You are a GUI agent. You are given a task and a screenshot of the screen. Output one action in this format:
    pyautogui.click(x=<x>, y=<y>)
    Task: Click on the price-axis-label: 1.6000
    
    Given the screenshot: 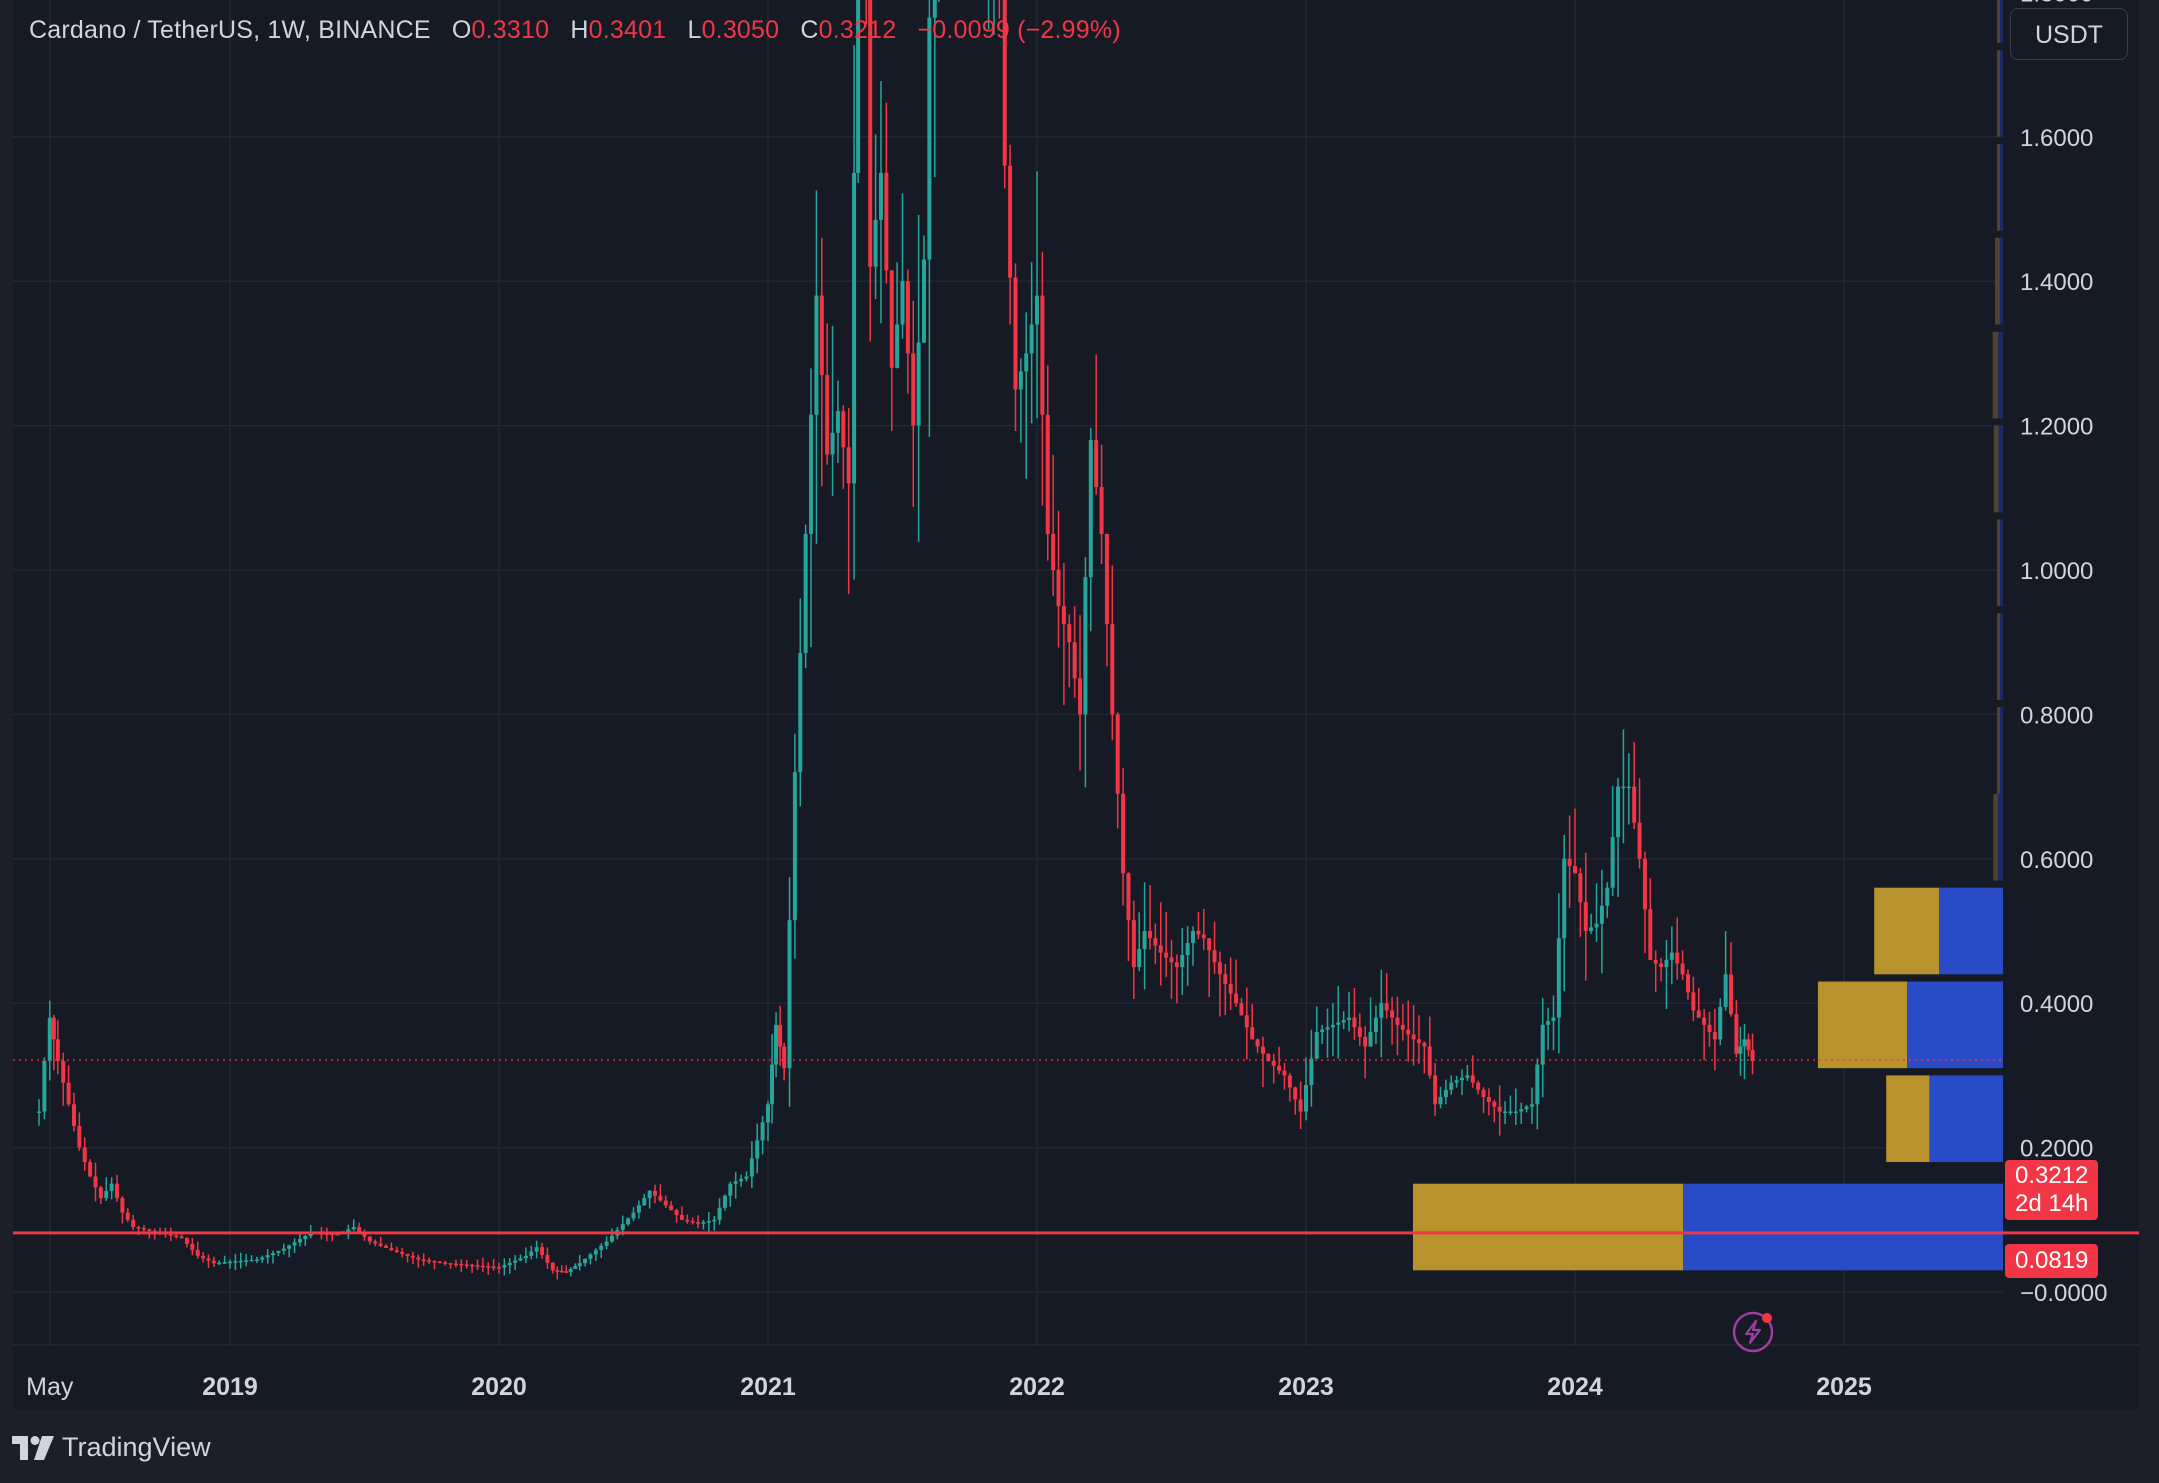 What is the action you would take?
    pyautogui.click(x=2056, y=138)
    